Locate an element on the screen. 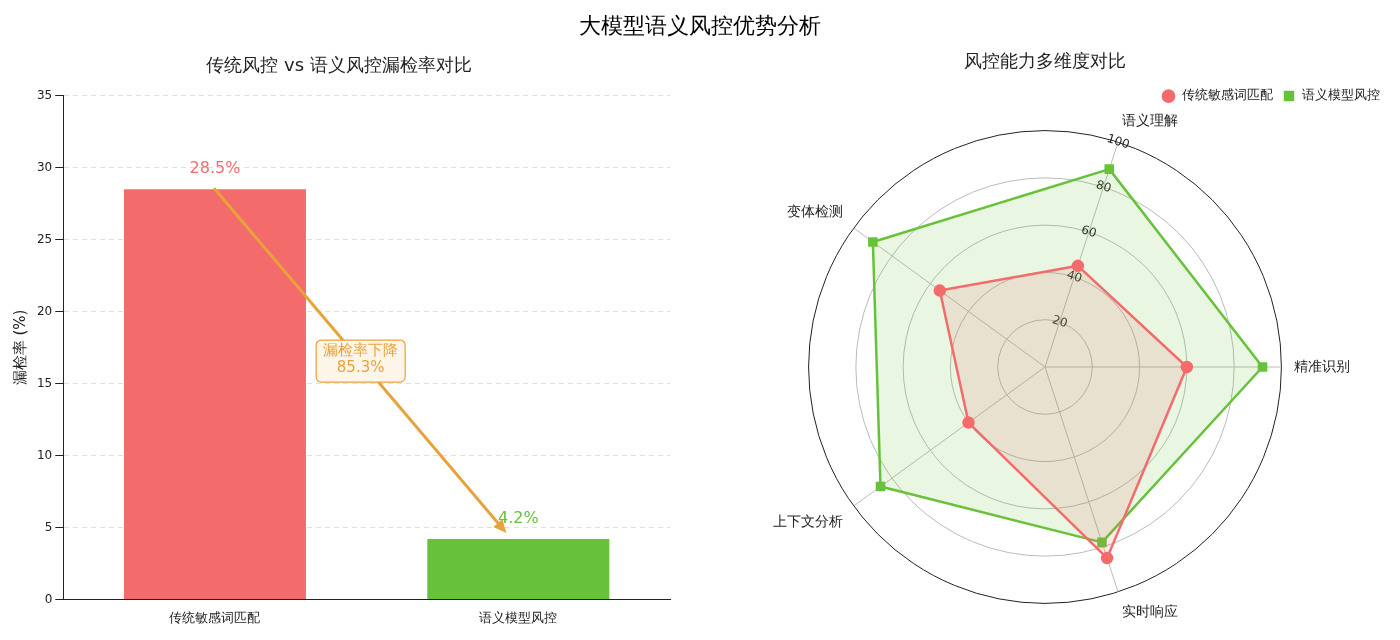  spoke-label: 实时响应 is located at coordinates (1150, 611).